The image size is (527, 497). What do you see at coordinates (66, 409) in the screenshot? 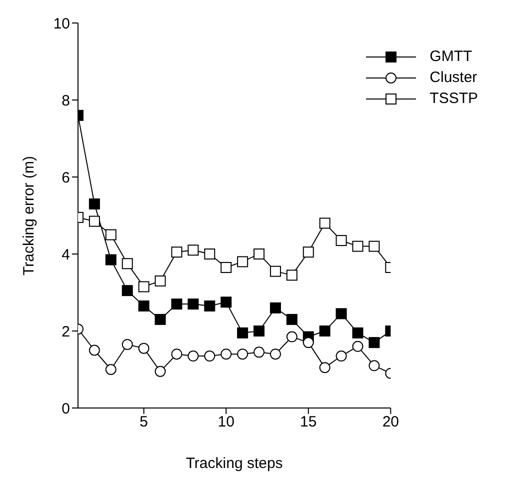
I see `y-tick-label: 0` at bounding box center [66, 409].